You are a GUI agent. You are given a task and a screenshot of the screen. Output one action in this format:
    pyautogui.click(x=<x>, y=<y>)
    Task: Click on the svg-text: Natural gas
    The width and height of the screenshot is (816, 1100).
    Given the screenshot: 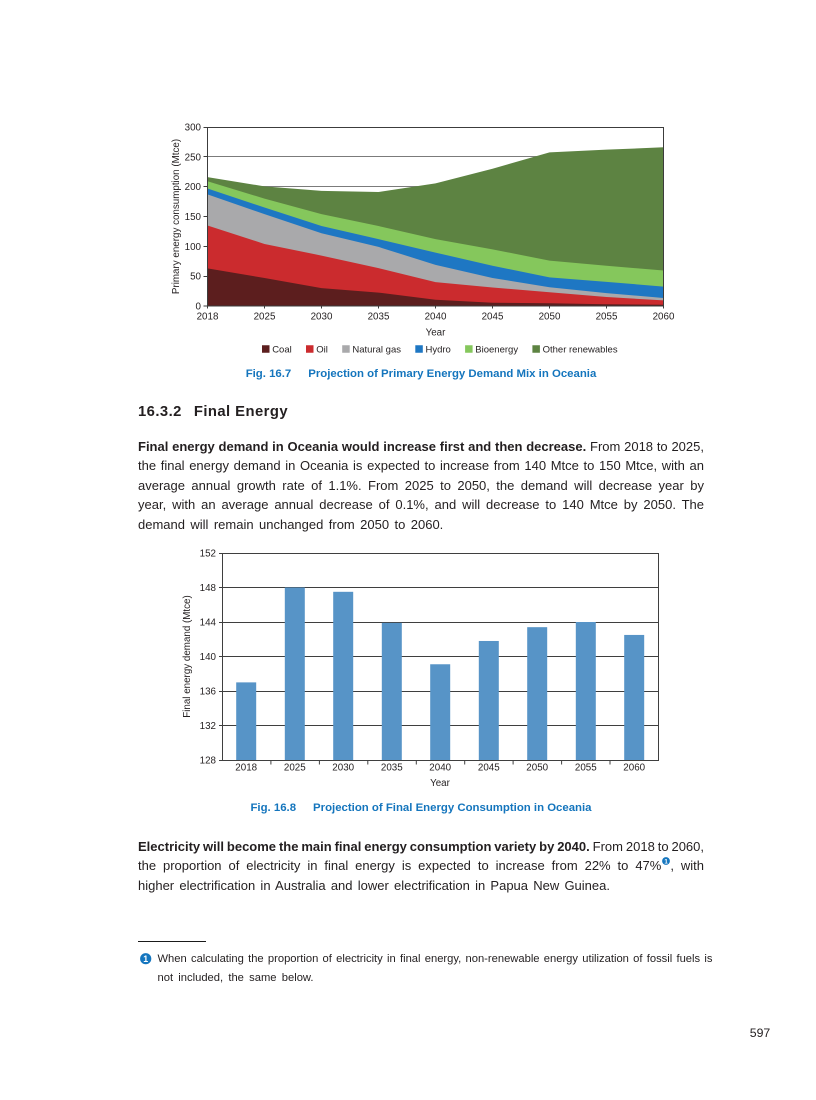 What is the action you would take?
    pyautogui.click(x=376, y=349)
    